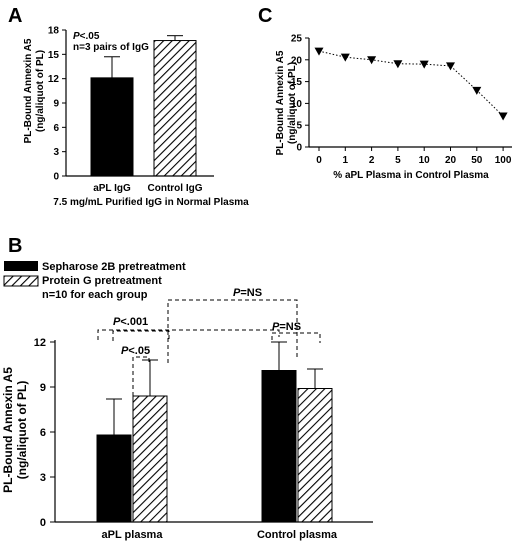  I want to click on panel-a-ytick-label: 12, so click(54, 79).